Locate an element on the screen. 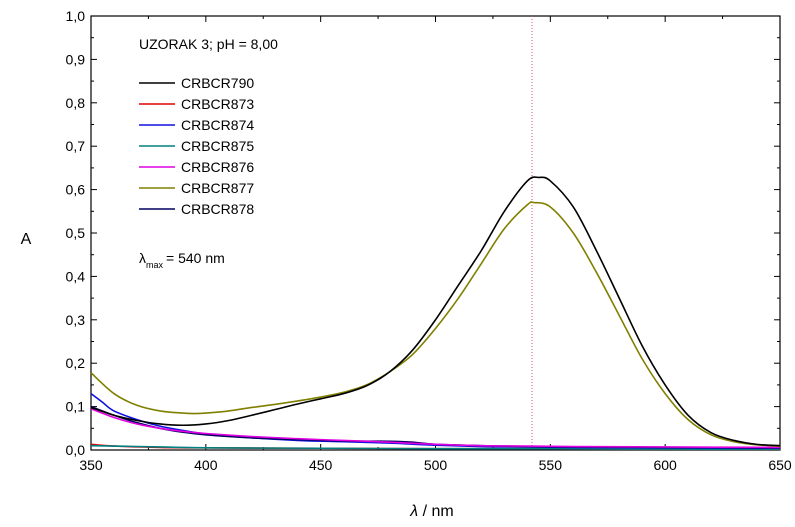 The width and height of the screenshot is (795, 527). lambda-value: = 540 nm is located at coordinates (195, 258).